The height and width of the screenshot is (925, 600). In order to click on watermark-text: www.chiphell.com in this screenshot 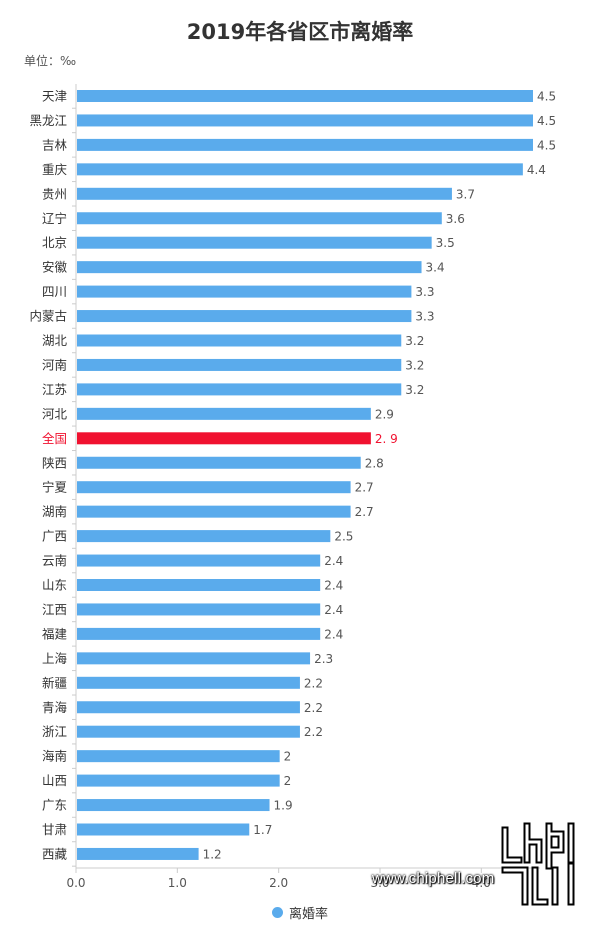, I will do `click(433, 878)`.